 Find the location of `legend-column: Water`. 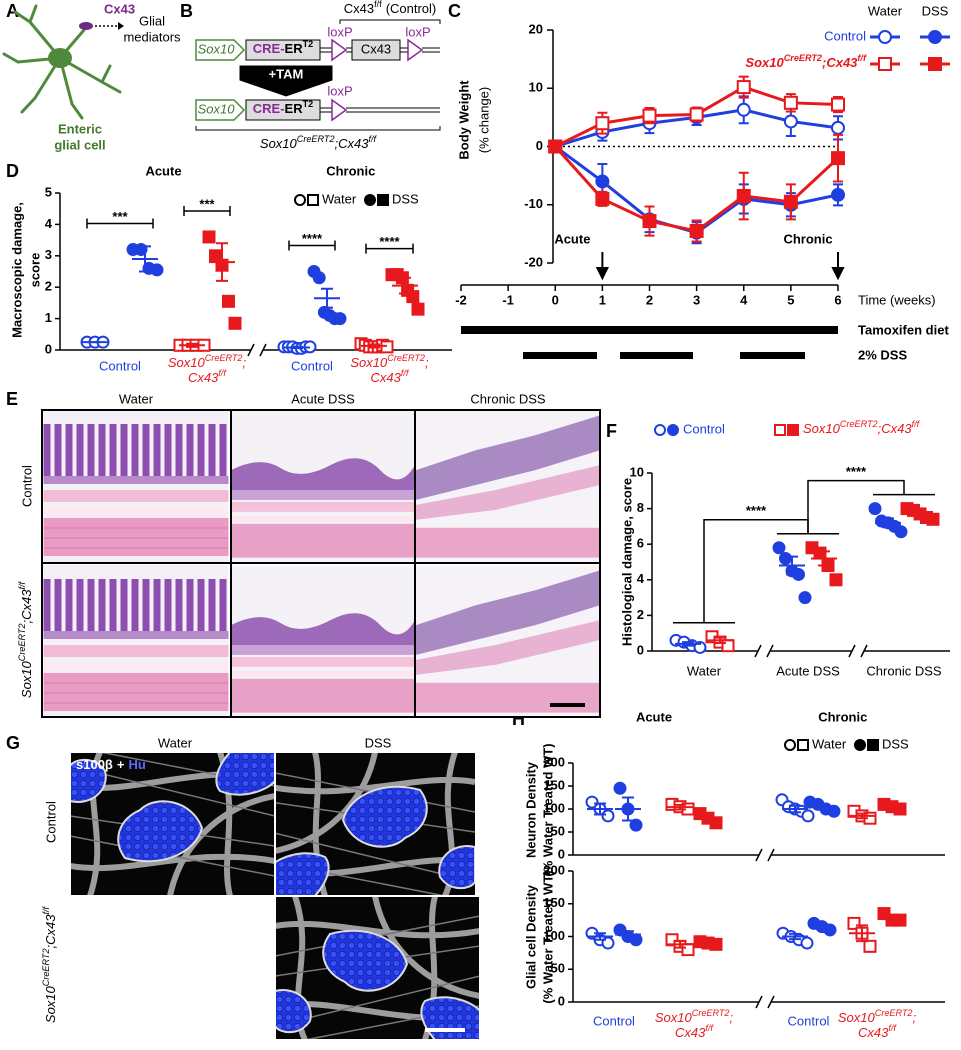

legend-column: Water is located at coordinates (885, 10).